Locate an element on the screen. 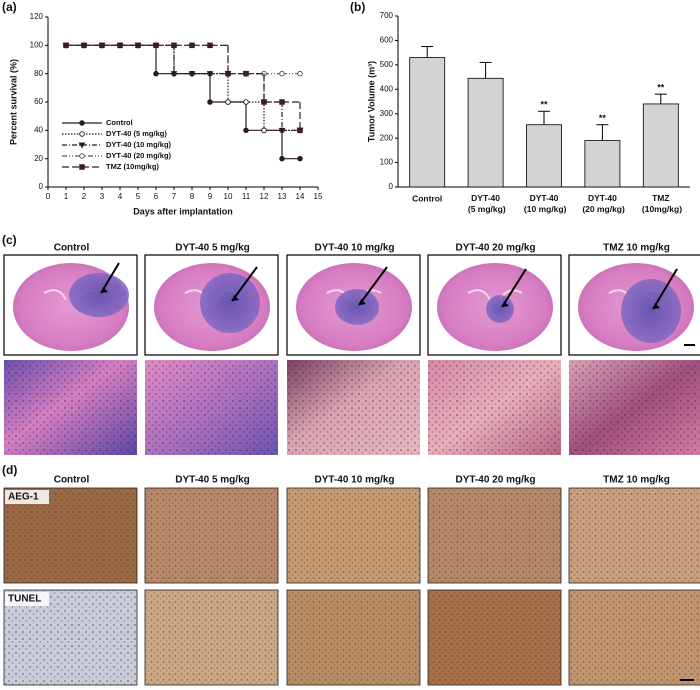  legend-label: DYT-40 (10 mg/kg) is located at coordinates (139, 144).